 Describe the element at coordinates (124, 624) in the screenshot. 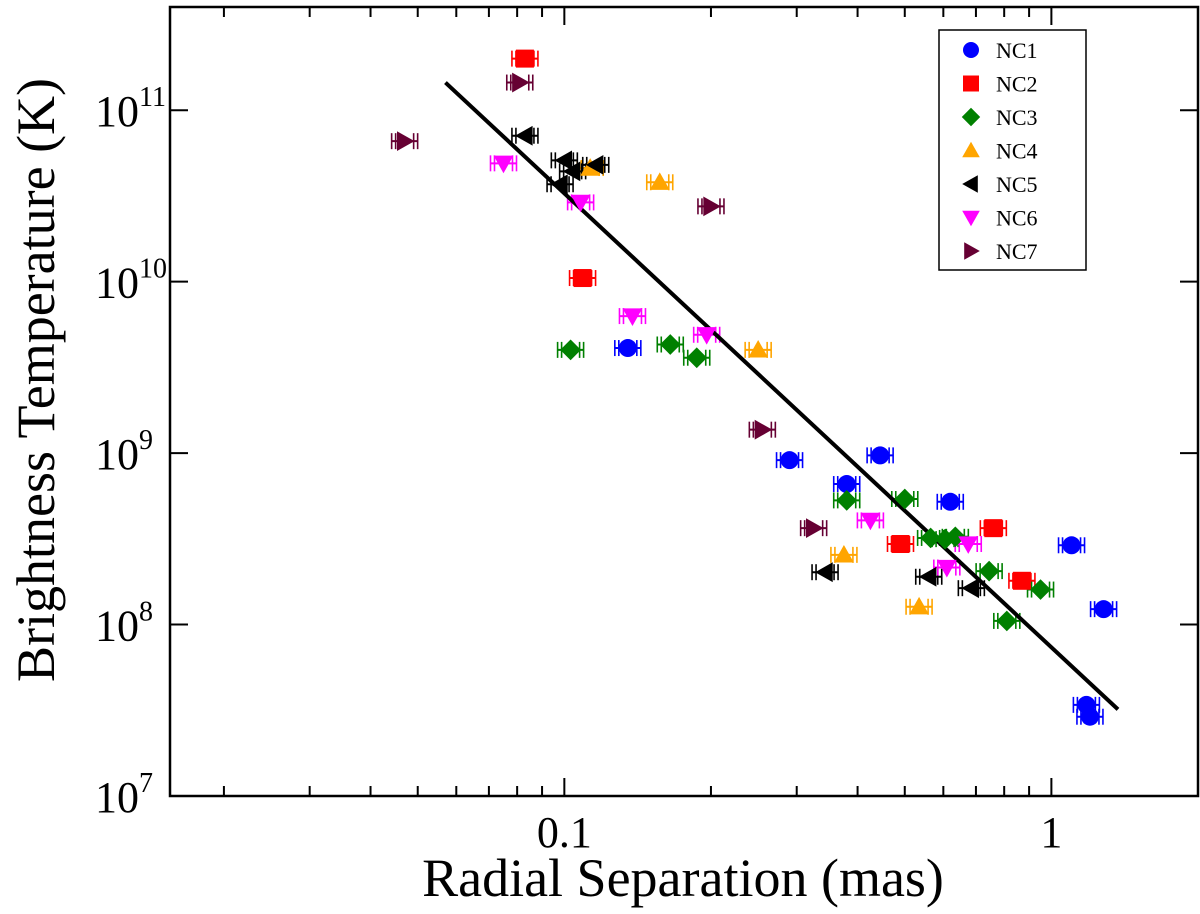

I see `y-tick-label-1: 10⁸` at that location.